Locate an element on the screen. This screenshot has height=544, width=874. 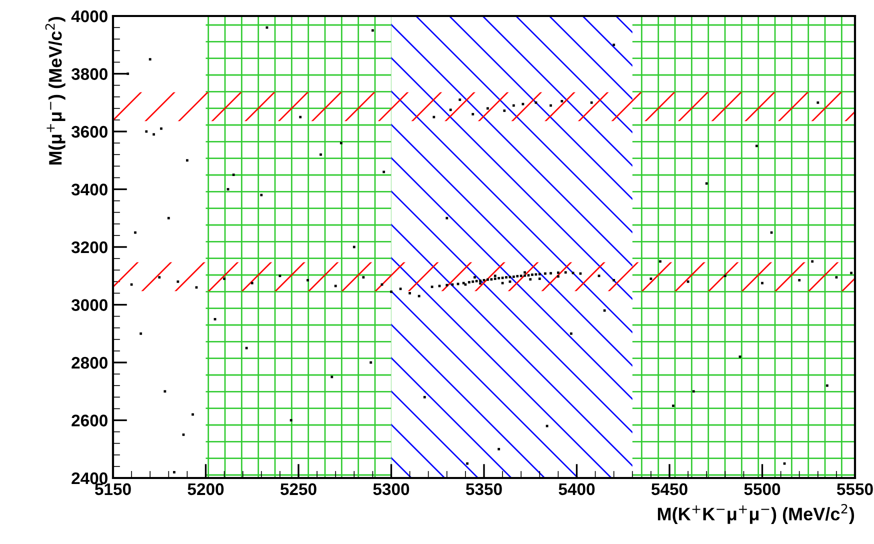
x-tick-label: 5450 is located at coordinates (669, 489).